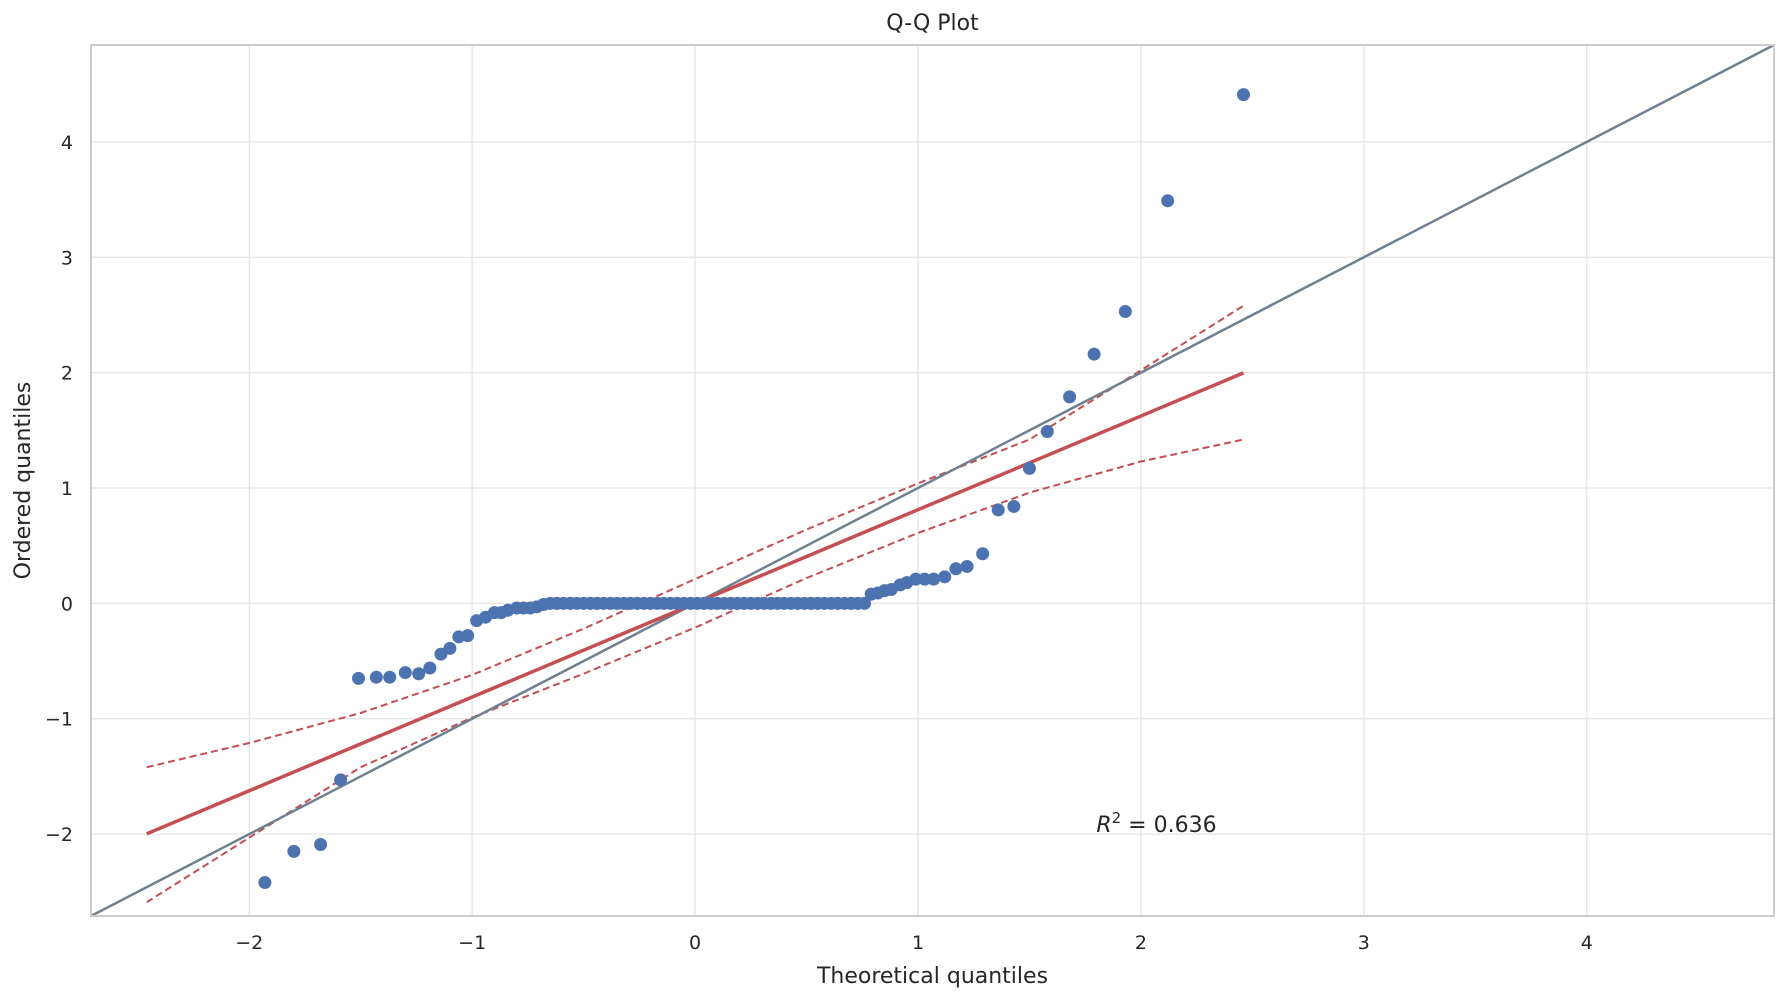 The height and width of the screenshot is (998, 1783). I want to click on y-tick-label: −2, so click(59, 835).